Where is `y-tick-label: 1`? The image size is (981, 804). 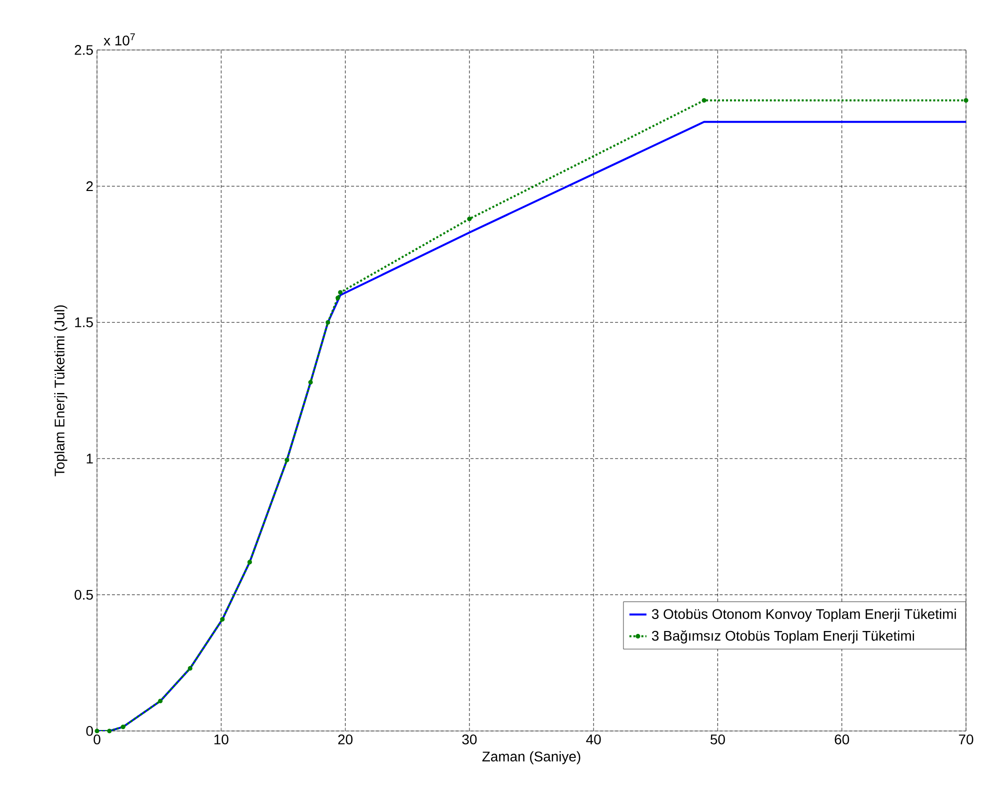 y-tick-label: 1 is located at coordinates (89, 459).